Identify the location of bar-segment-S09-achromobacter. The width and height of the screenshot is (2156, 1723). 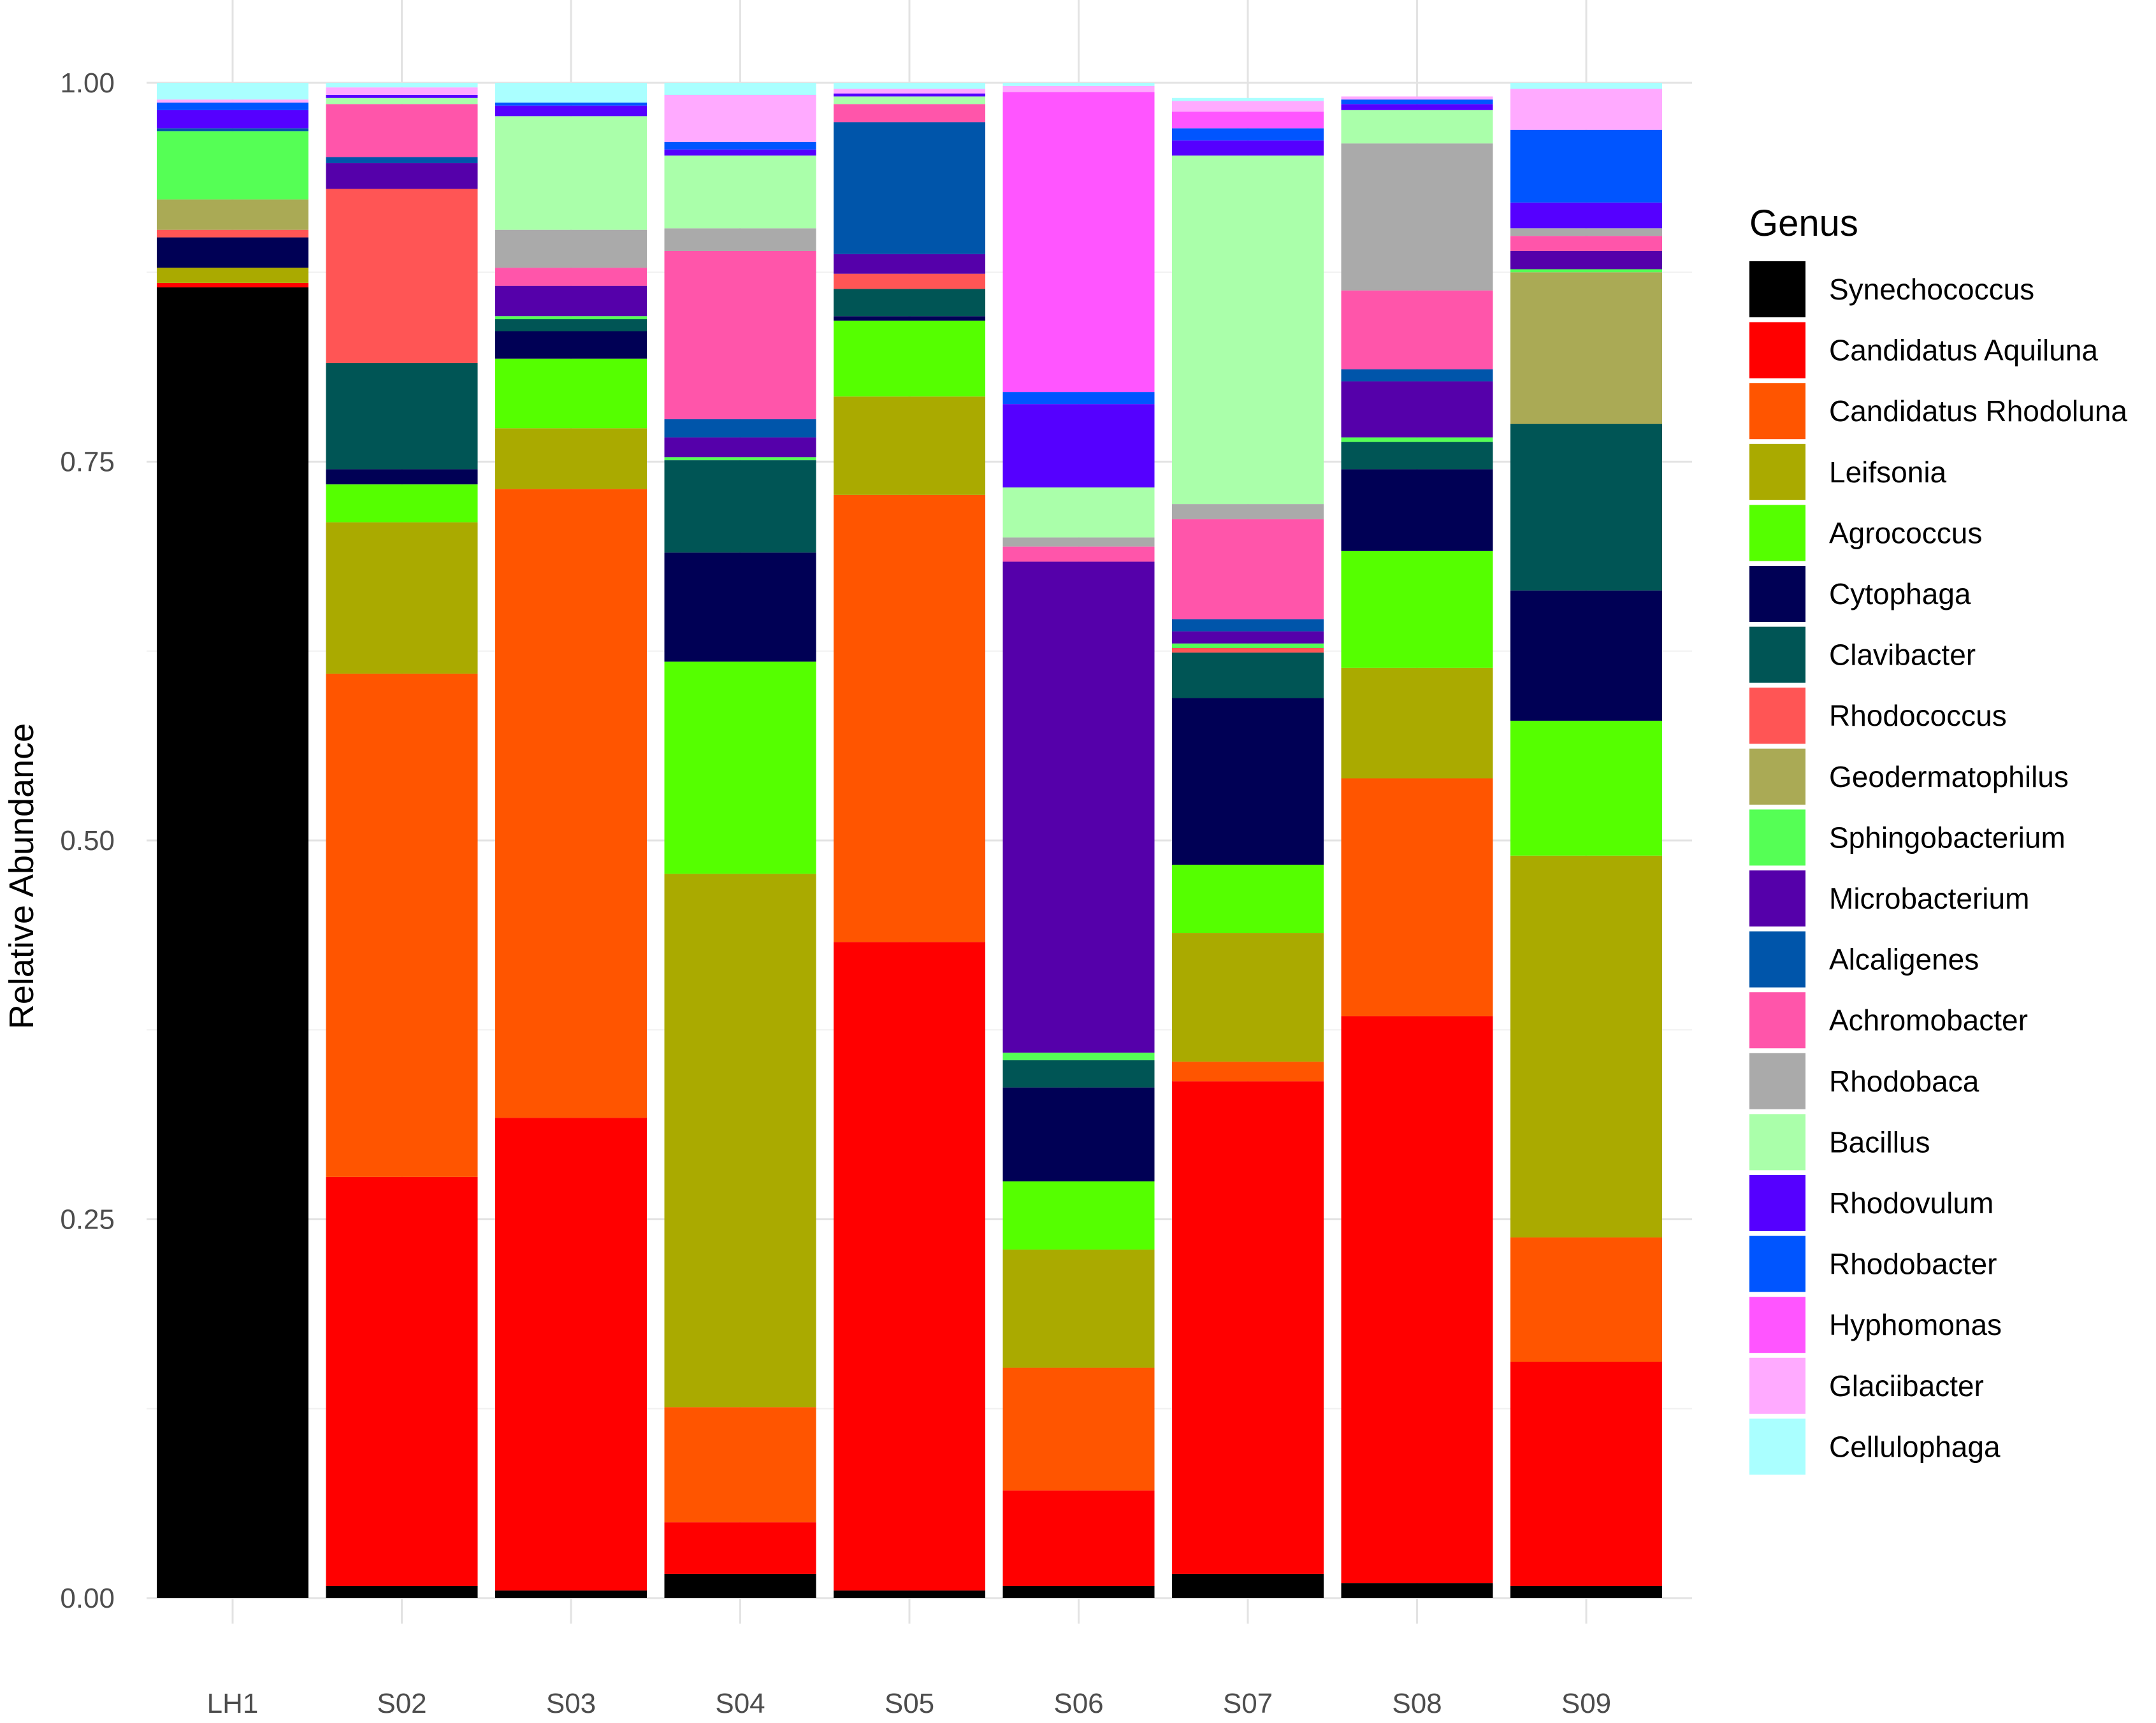
(1586, 243).